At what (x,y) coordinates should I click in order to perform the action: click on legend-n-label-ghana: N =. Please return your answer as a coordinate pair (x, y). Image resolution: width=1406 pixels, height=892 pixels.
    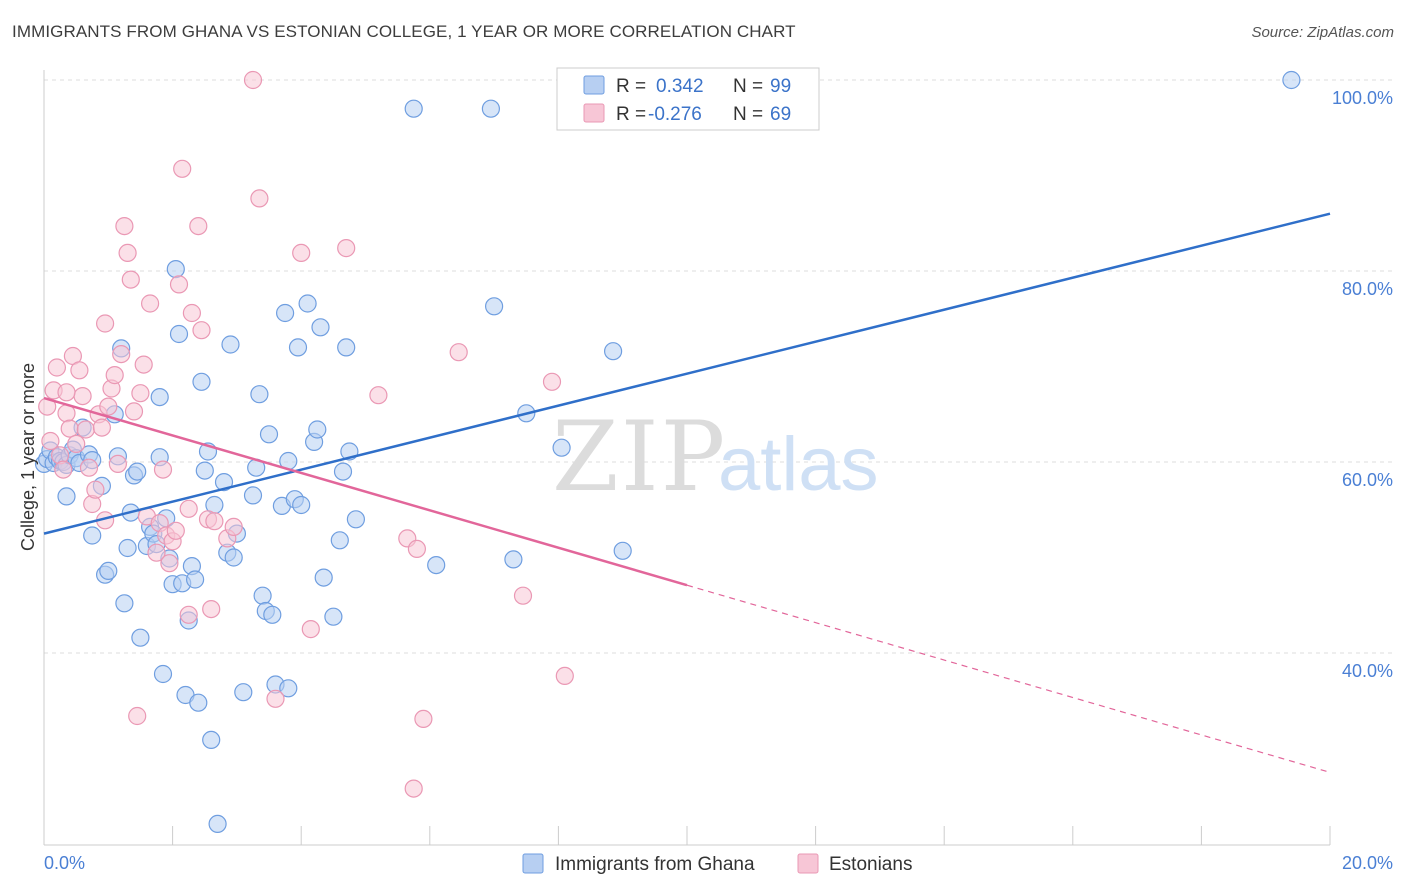
    Looking at the image, I should click on (748, 86).